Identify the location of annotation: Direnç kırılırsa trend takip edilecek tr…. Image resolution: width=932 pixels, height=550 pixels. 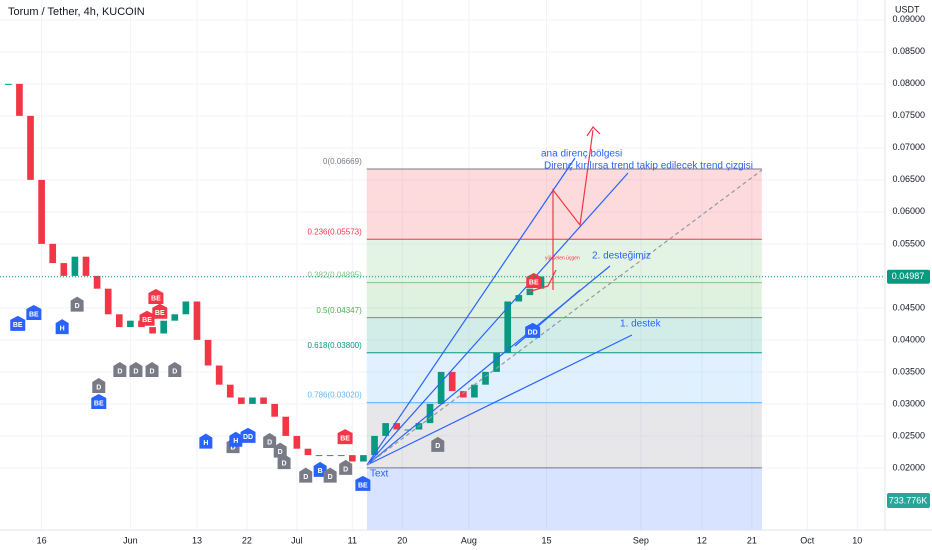
(648, 166).